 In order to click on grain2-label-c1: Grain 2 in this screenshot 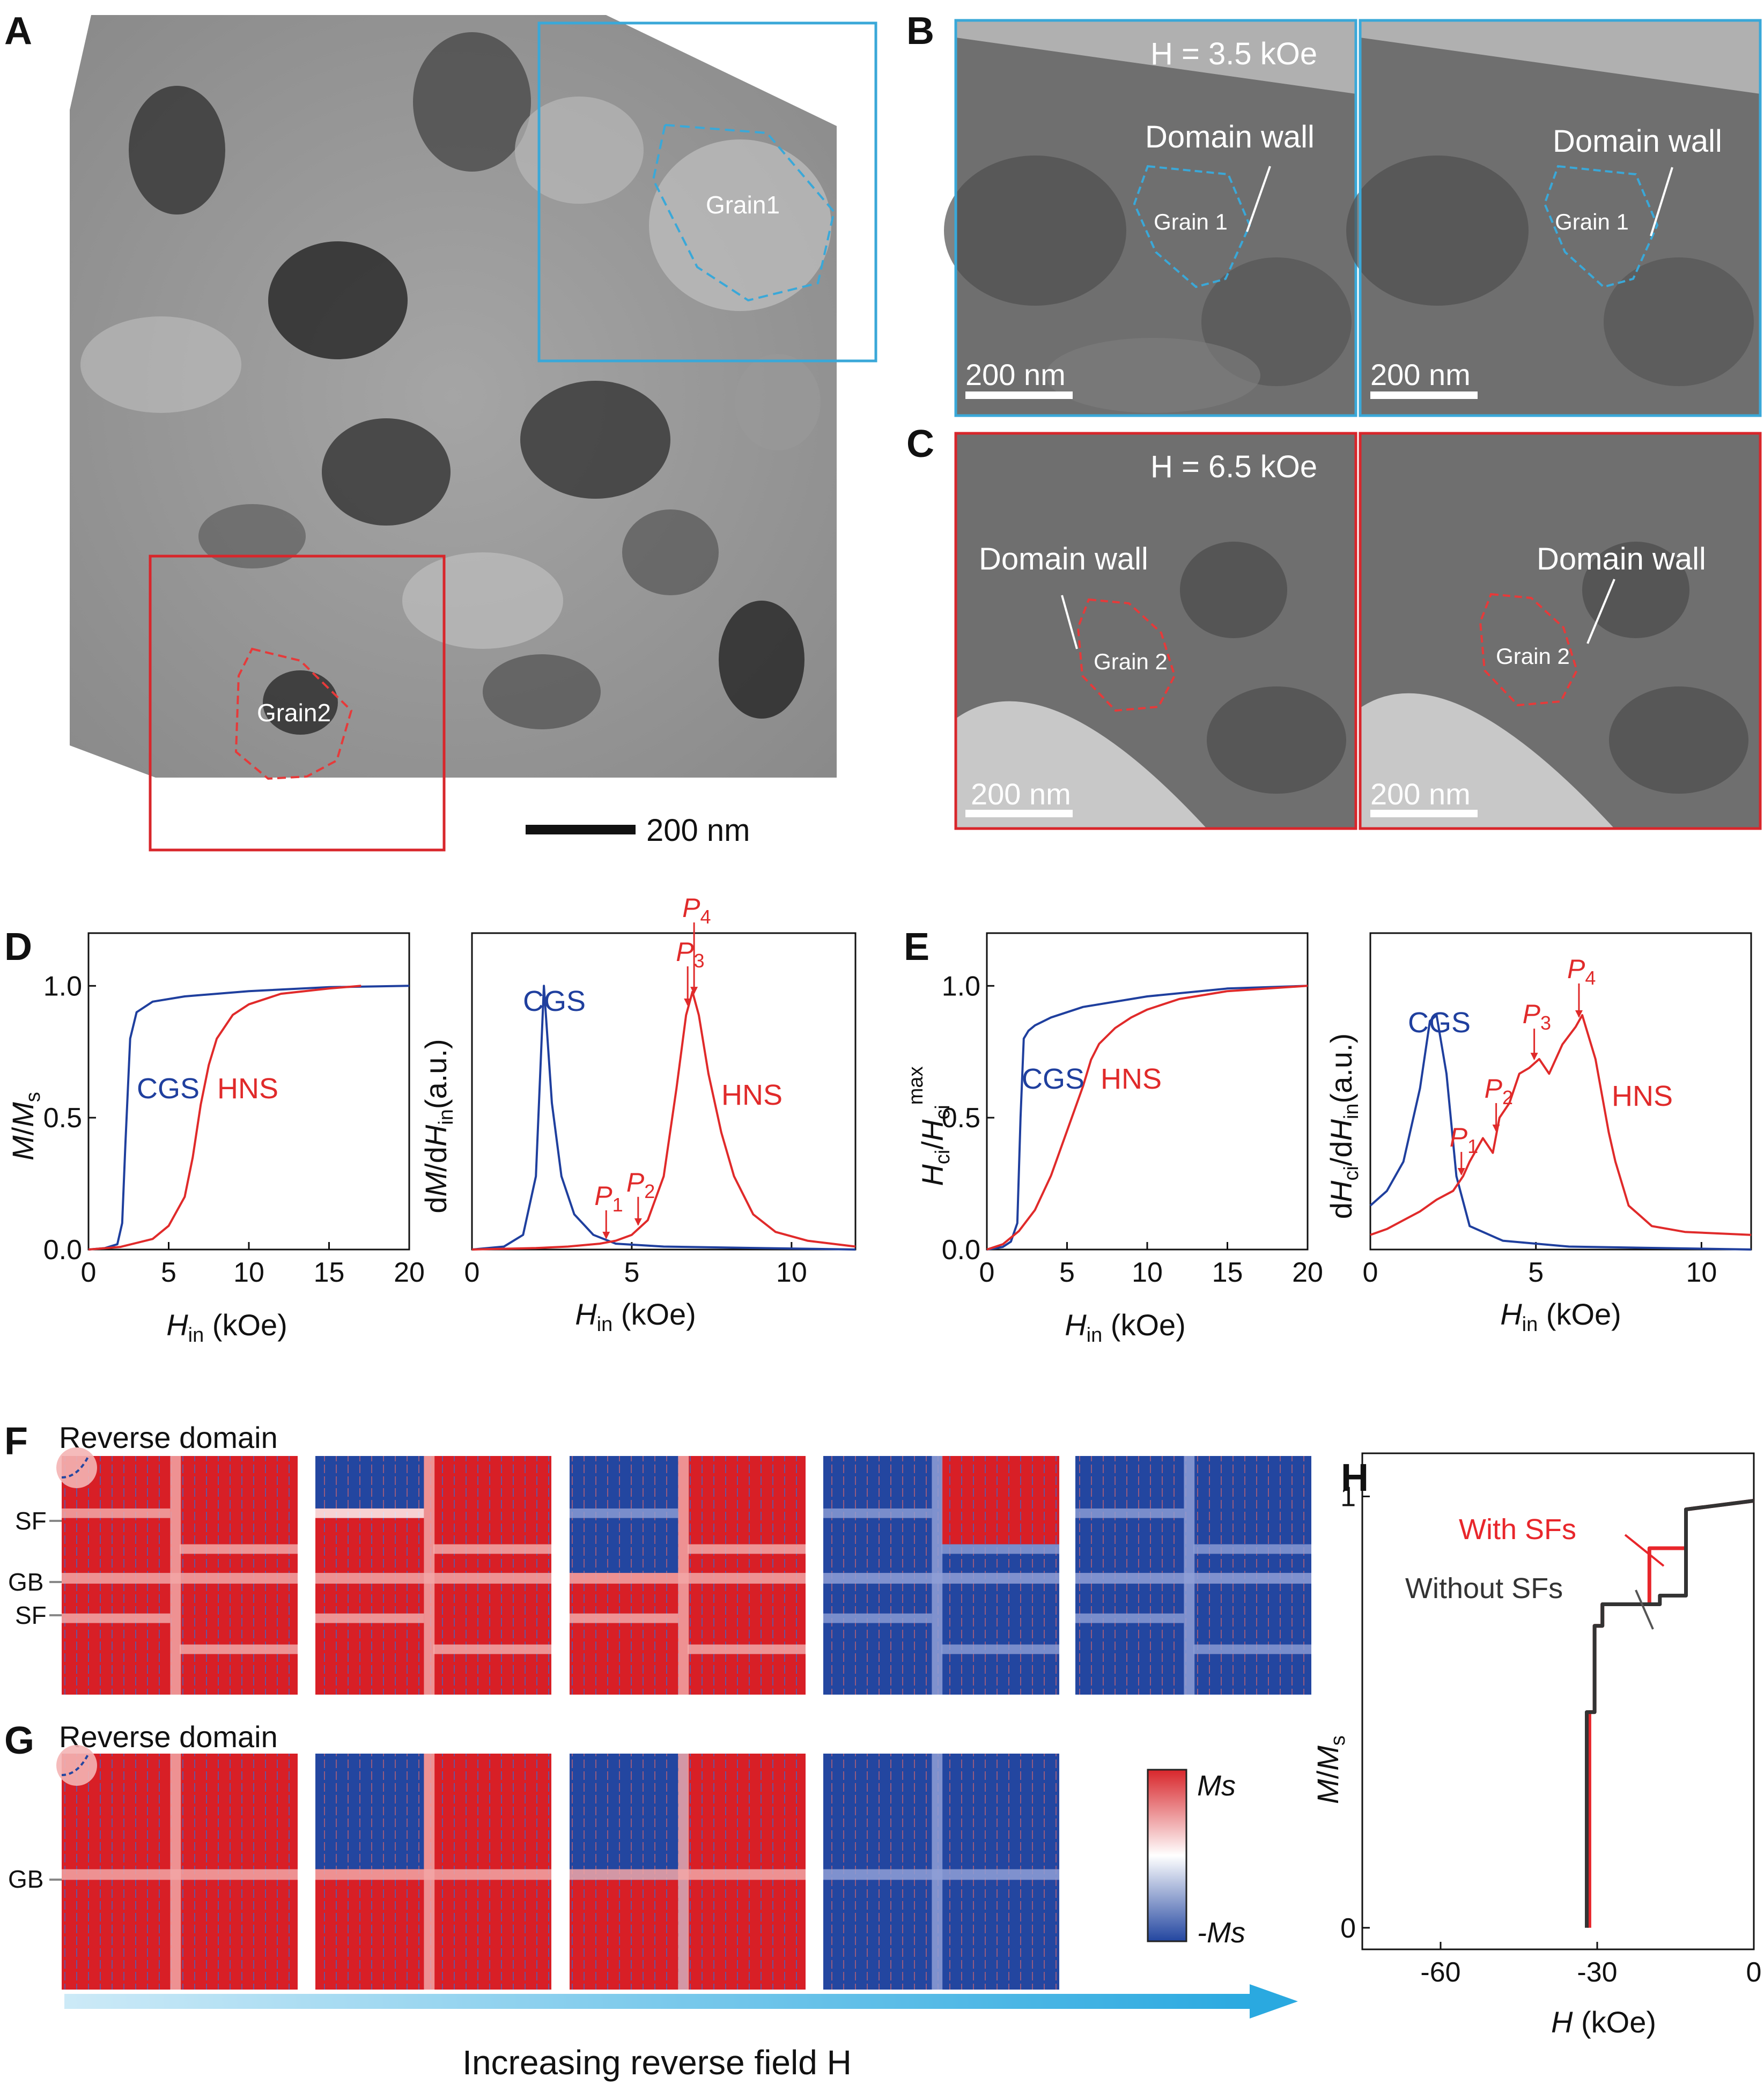, I will do `click(1131, 661)`.